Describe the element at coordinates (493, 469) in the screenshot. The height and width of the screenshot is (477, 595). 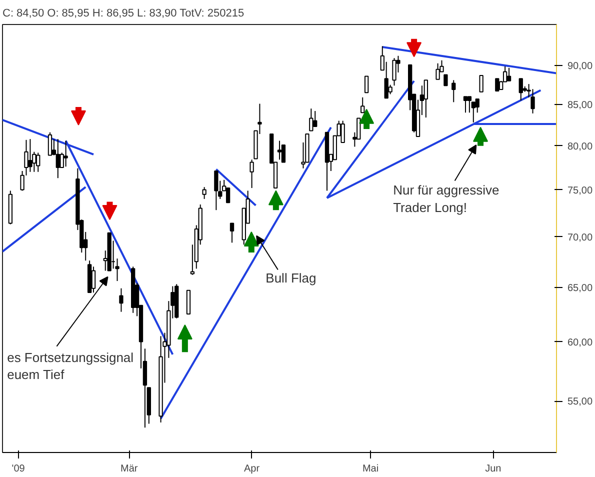
I see `x-tick-label: Jun` at that location.